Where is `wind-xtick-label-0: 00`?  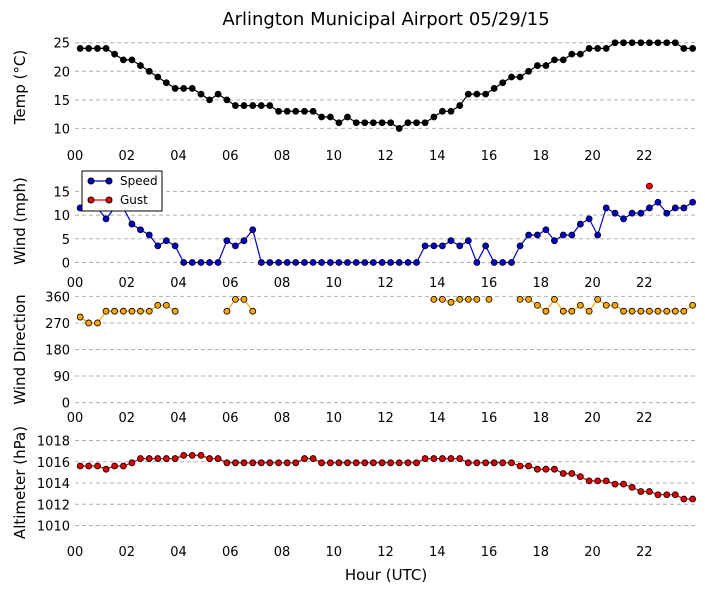
wind-xtick-label-0: 00 is located at coordinates (75, 283).